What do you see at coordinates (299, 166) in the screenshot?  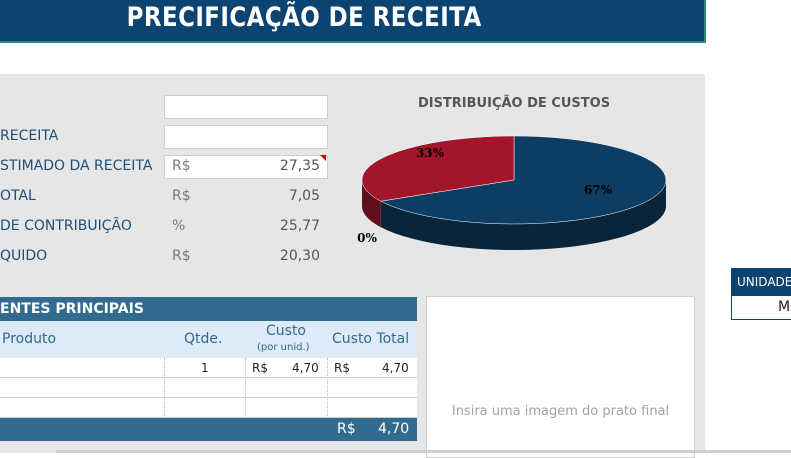 I see `value: 27,35` at bounding box center [299, 166].